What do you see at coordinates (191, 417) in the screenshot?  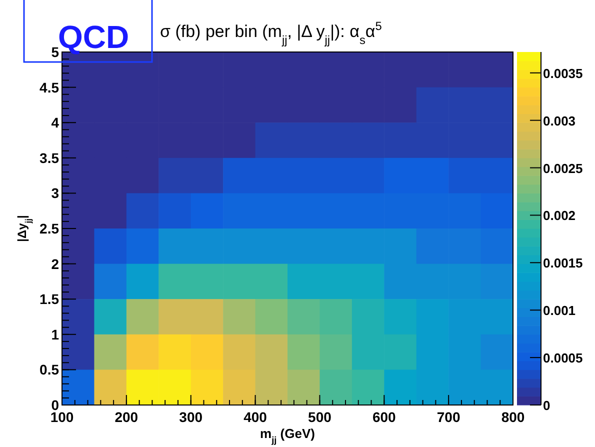 I see `x-tick-label: 300` at bounding box center [191, 417].